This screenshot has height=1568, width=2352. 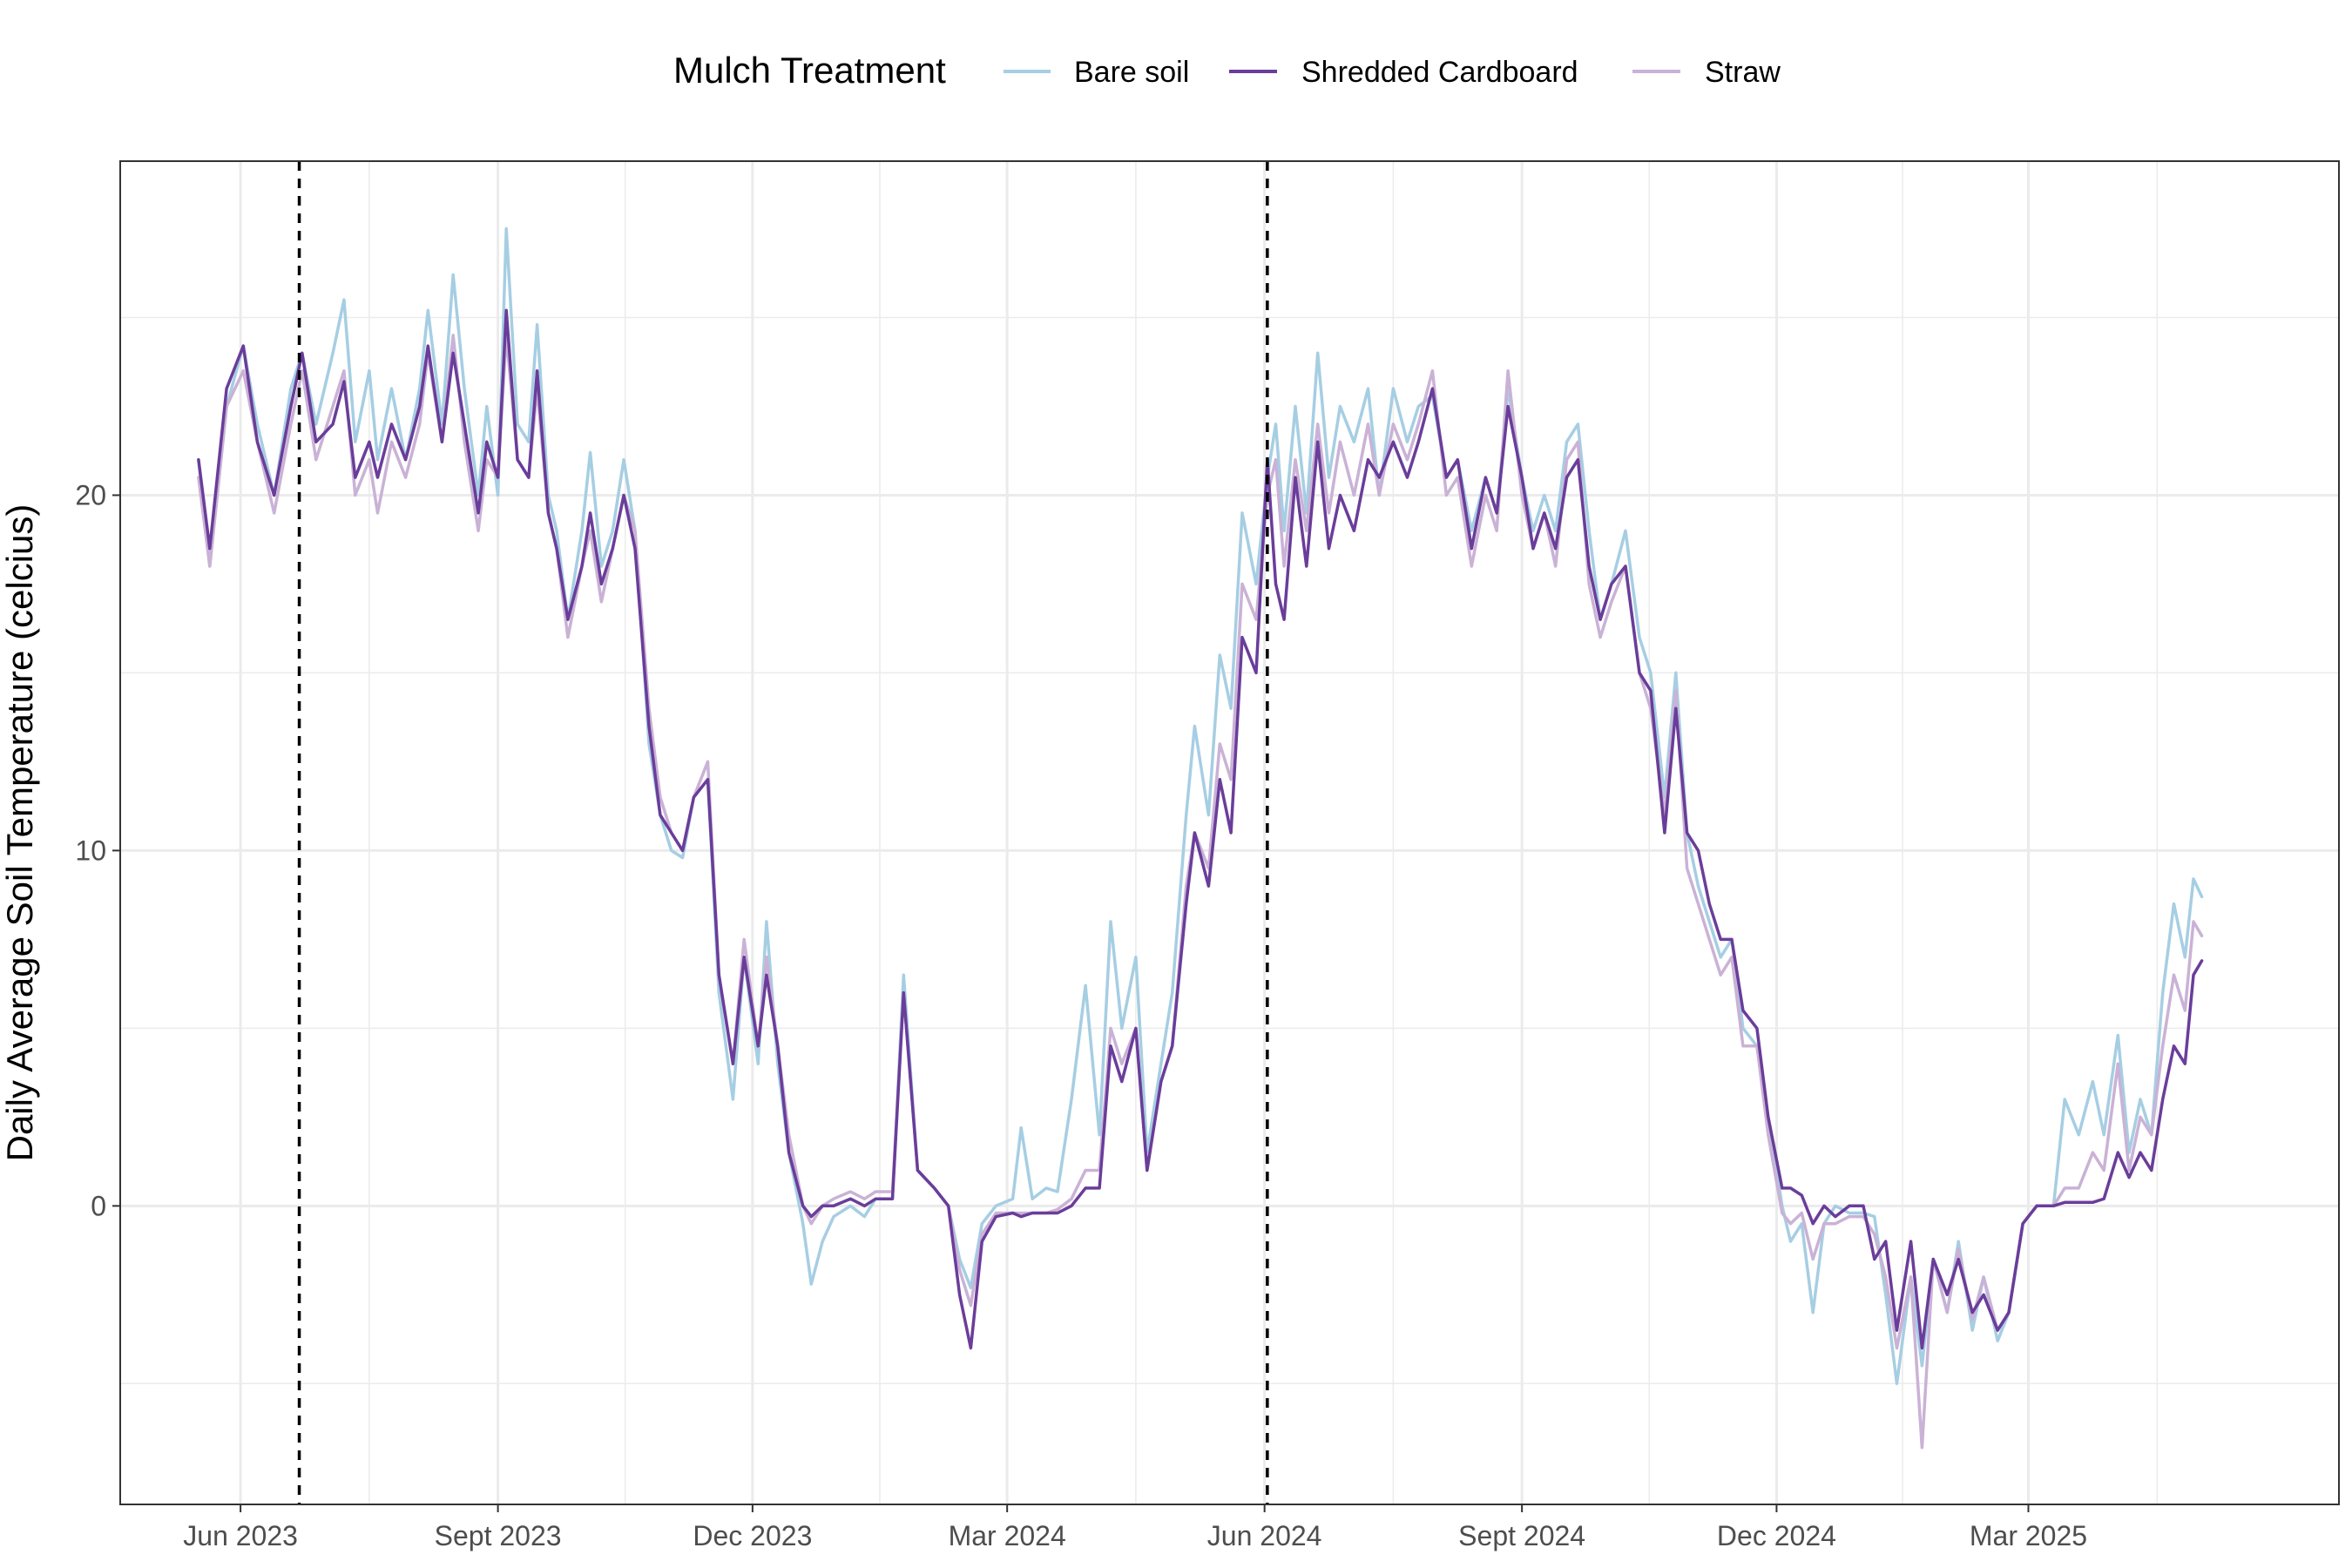 I want to click on y-tick-label: 20, so click(x=90, y=495).